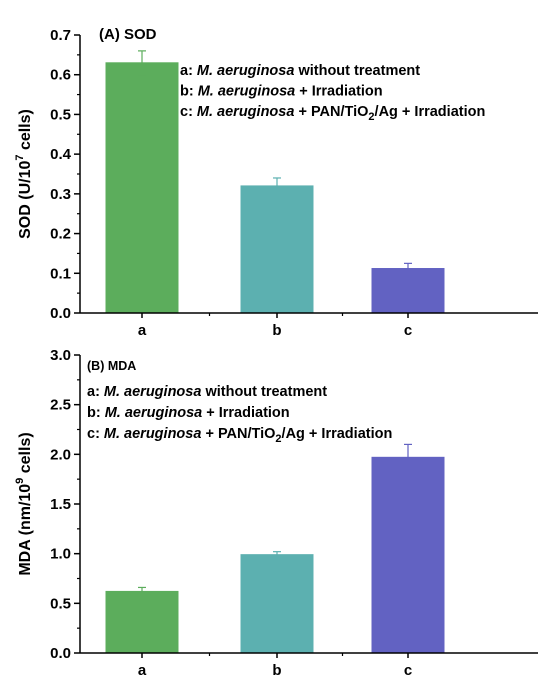 Image resolution: width=542 pixels, height=675 pixels. Describe the element at coordinates (24, 174) in the screenshot. I see `y-axis-label: SOD (U/107 cells)` at that location.